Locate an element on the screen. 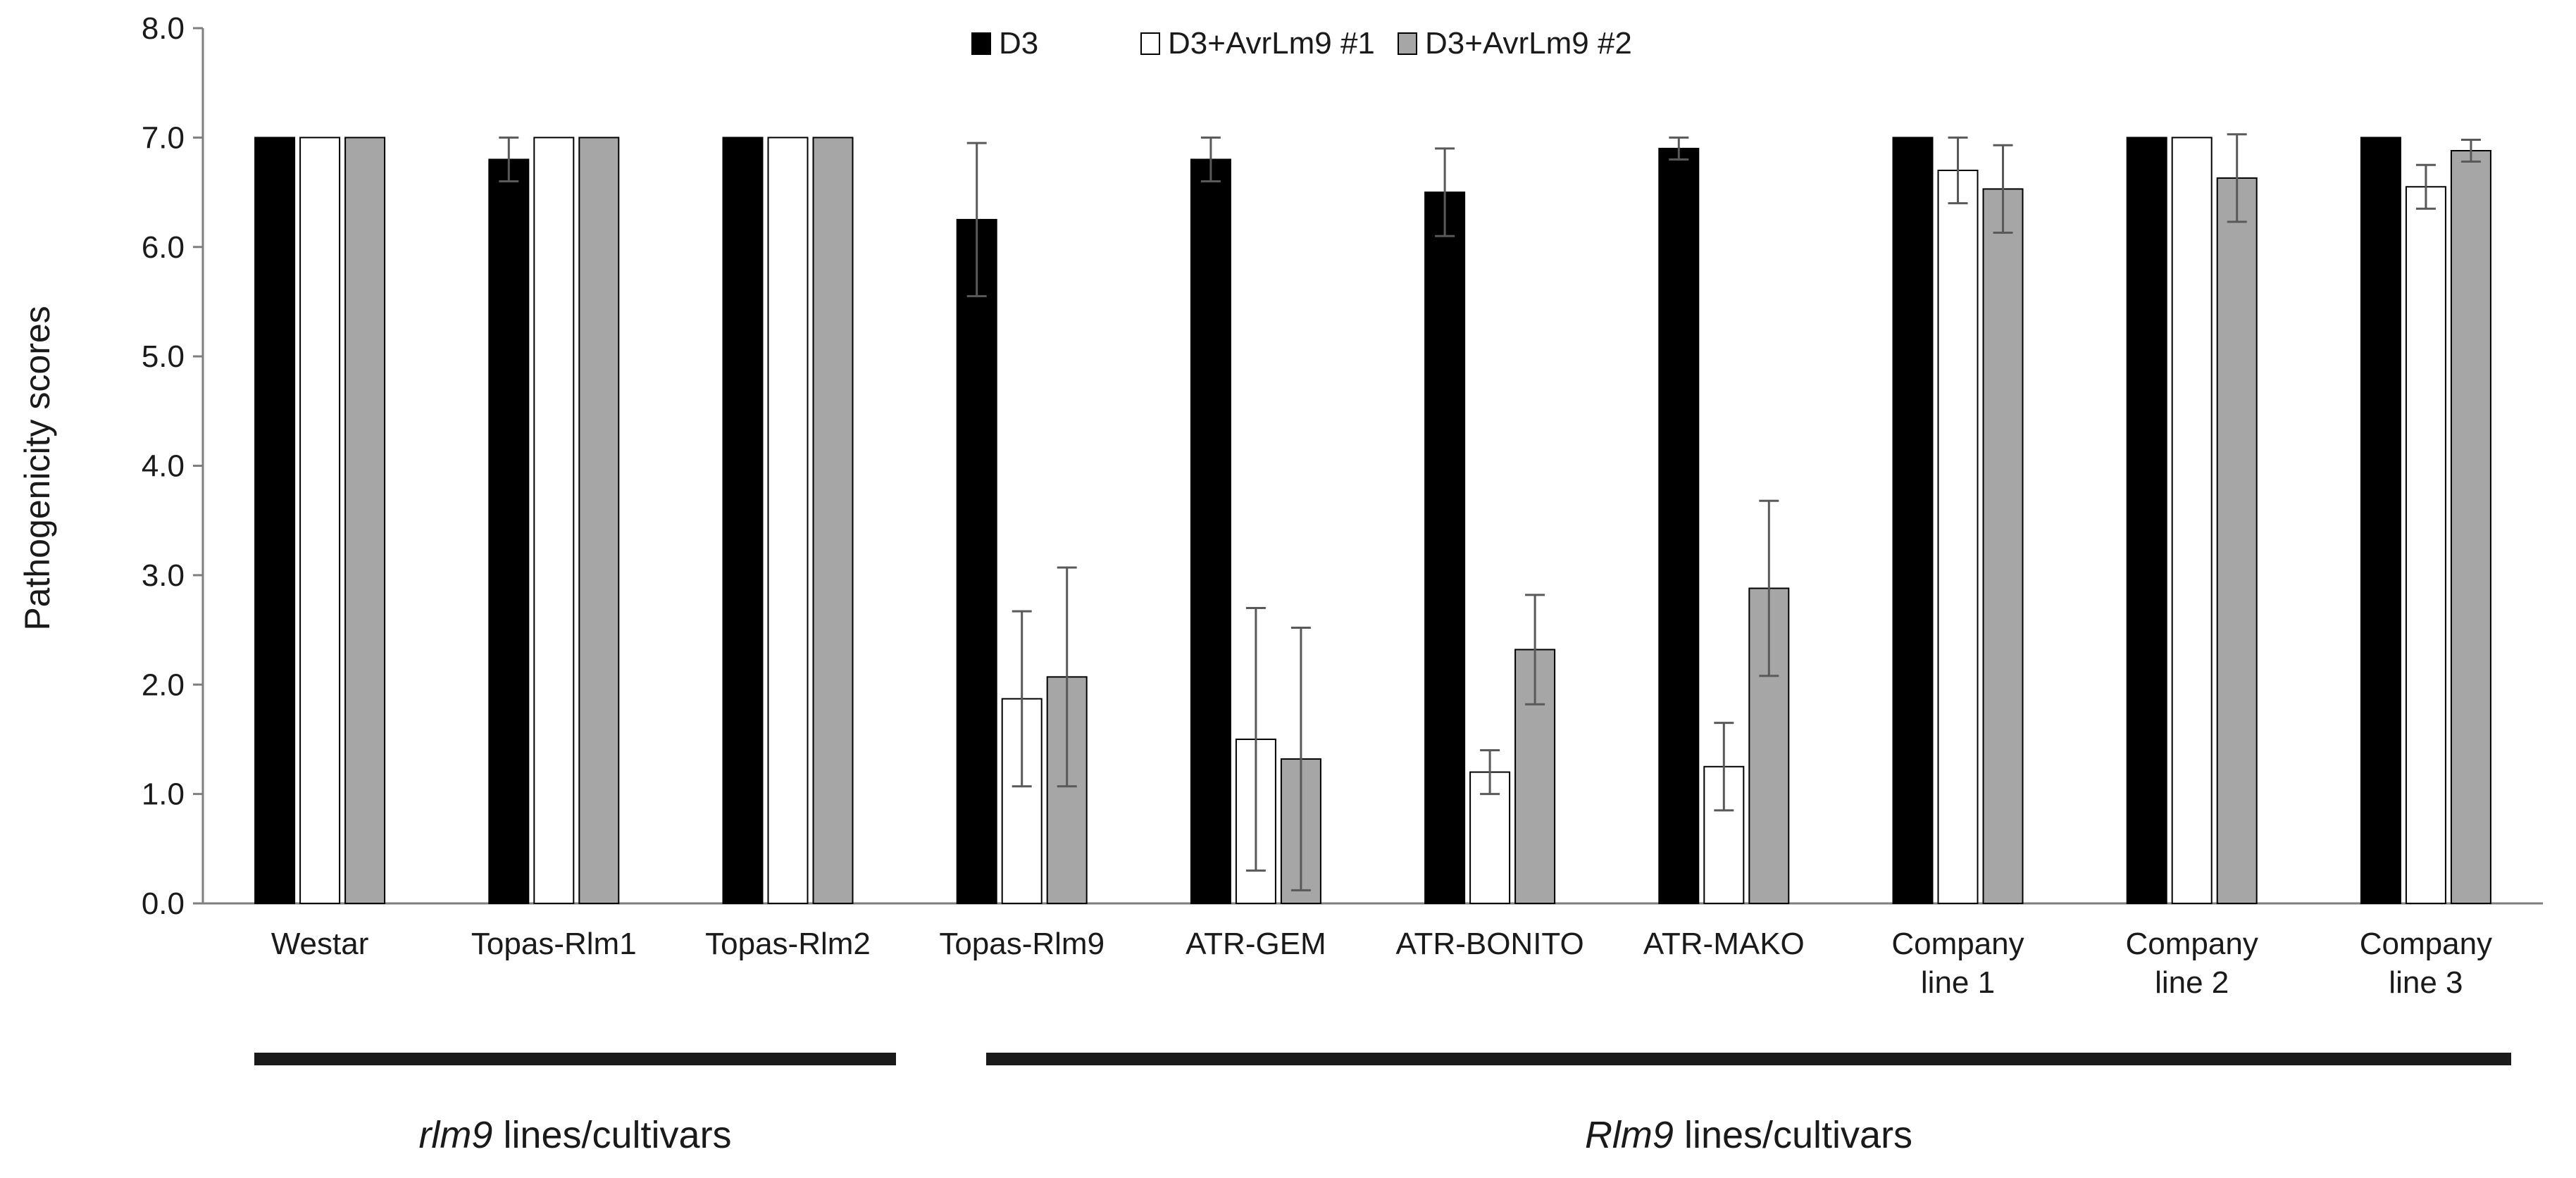  y-axis-title-group: Pathogenicity scores is located at coordinates (37, 468).